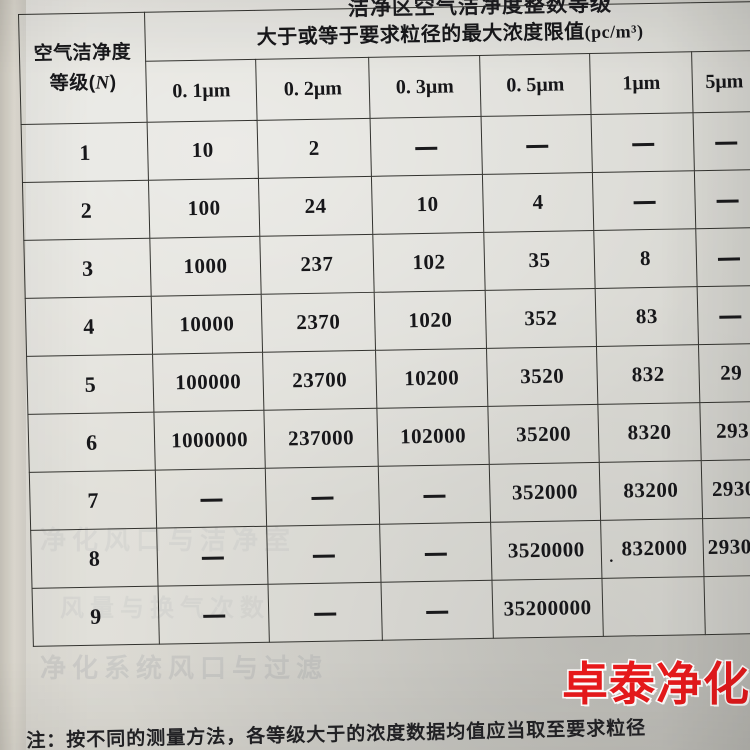  I want to click on header-class-line2: 等级(N), so click(83, 83).